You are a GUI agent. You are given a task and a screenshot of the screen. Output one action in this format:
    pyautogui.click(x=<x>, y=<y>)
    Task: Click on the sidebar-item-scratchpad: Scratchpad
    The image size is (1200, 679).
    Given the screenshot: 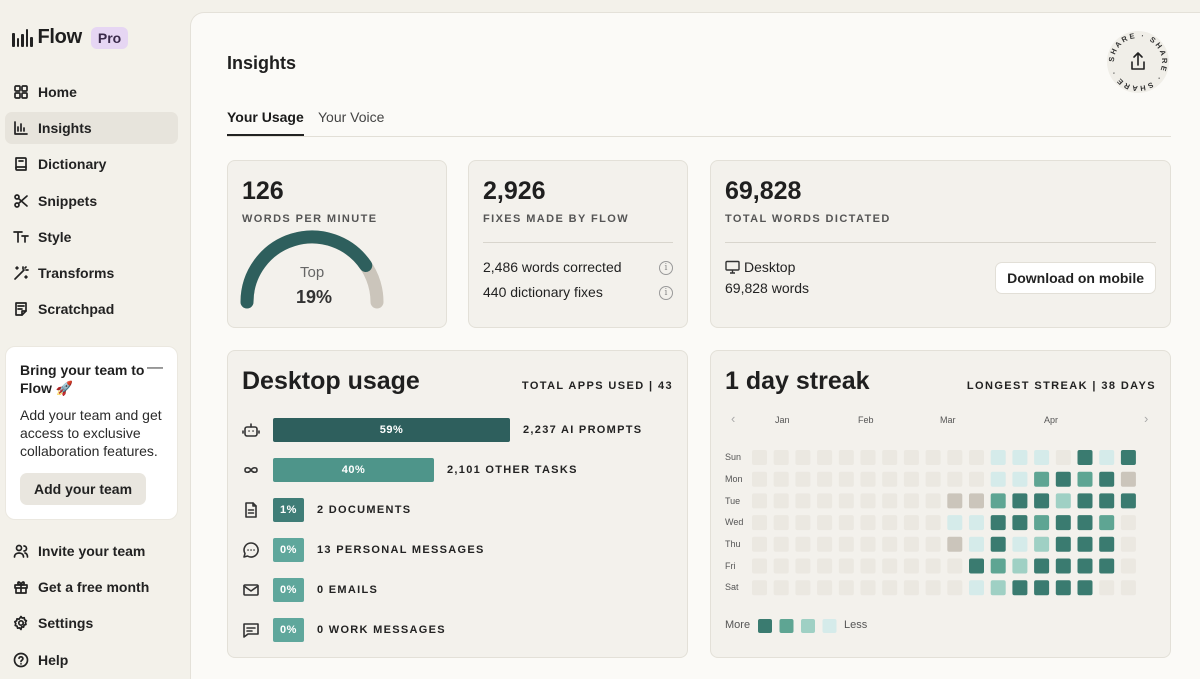 What is the action you would take?
    pyautogui.click(x=91, y=309)
    